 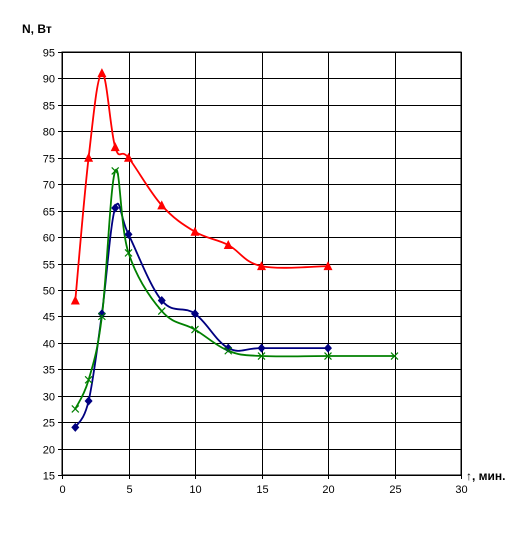 I want to click on y-tick-label: 15, so click(x=49, y=477).